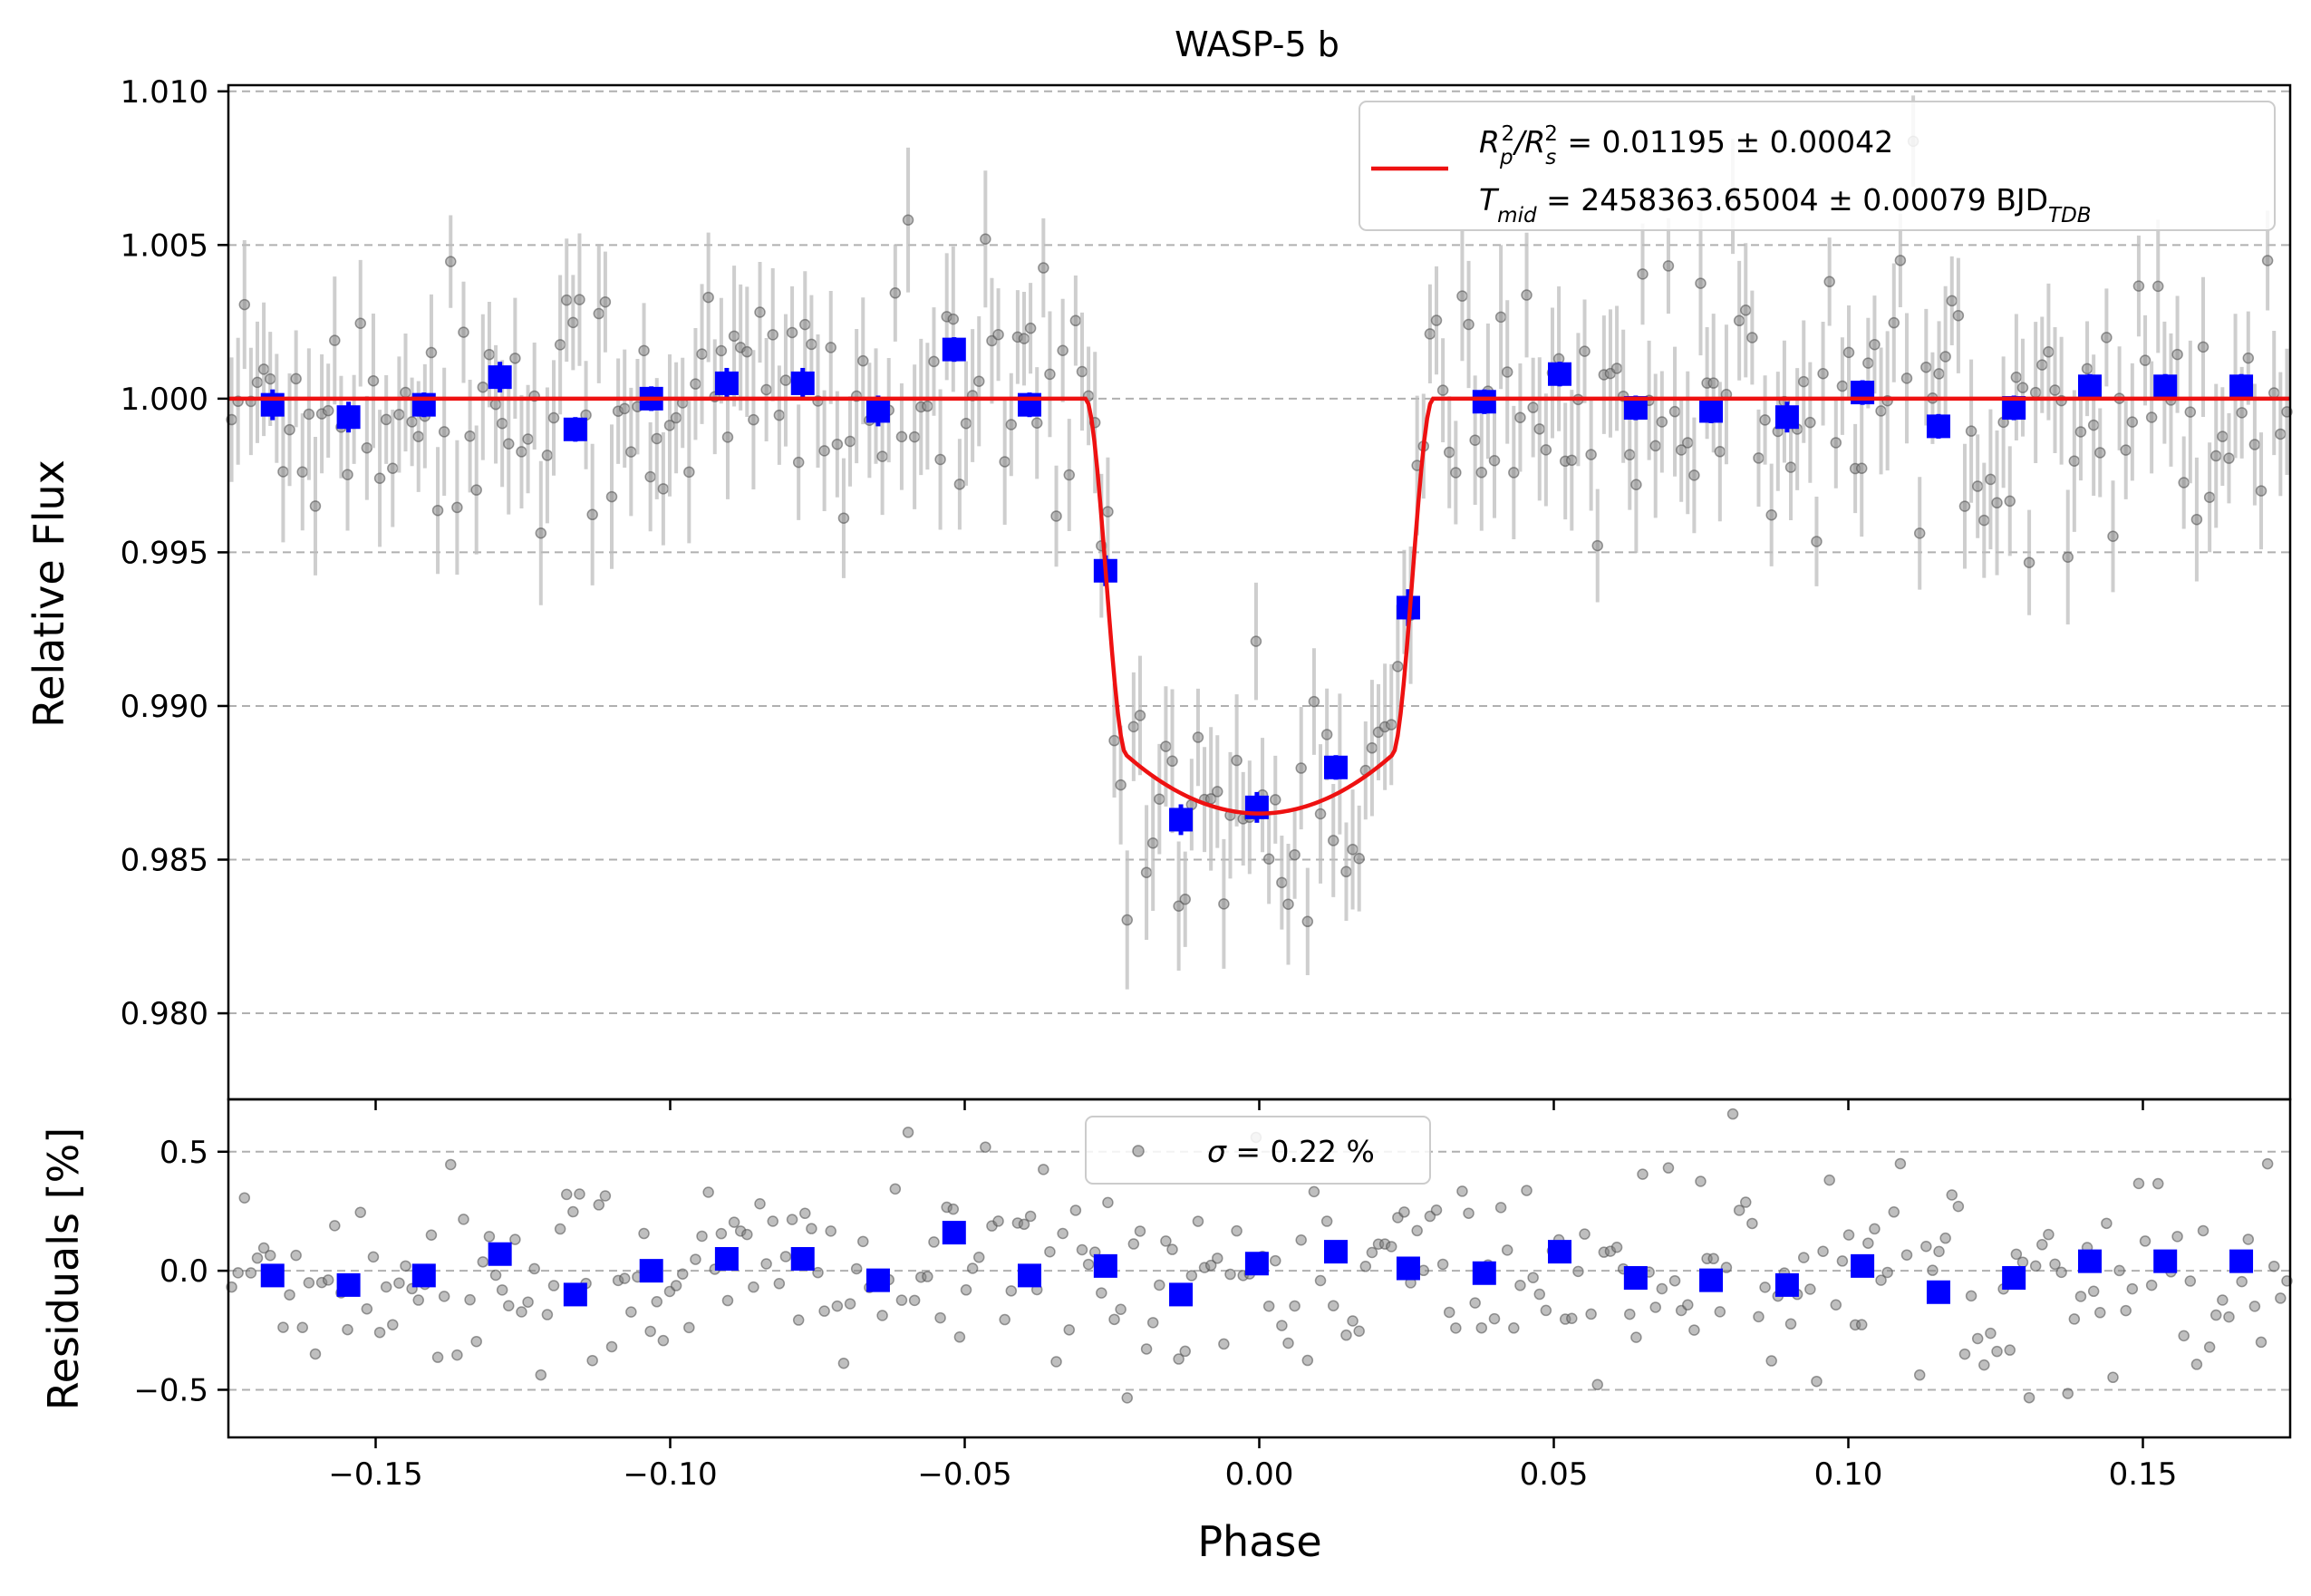 Image resolution: width=2311 pixels, height=1596 pixels. I want to click on xtick-label-6: 0.15, so click(2144, 1474).